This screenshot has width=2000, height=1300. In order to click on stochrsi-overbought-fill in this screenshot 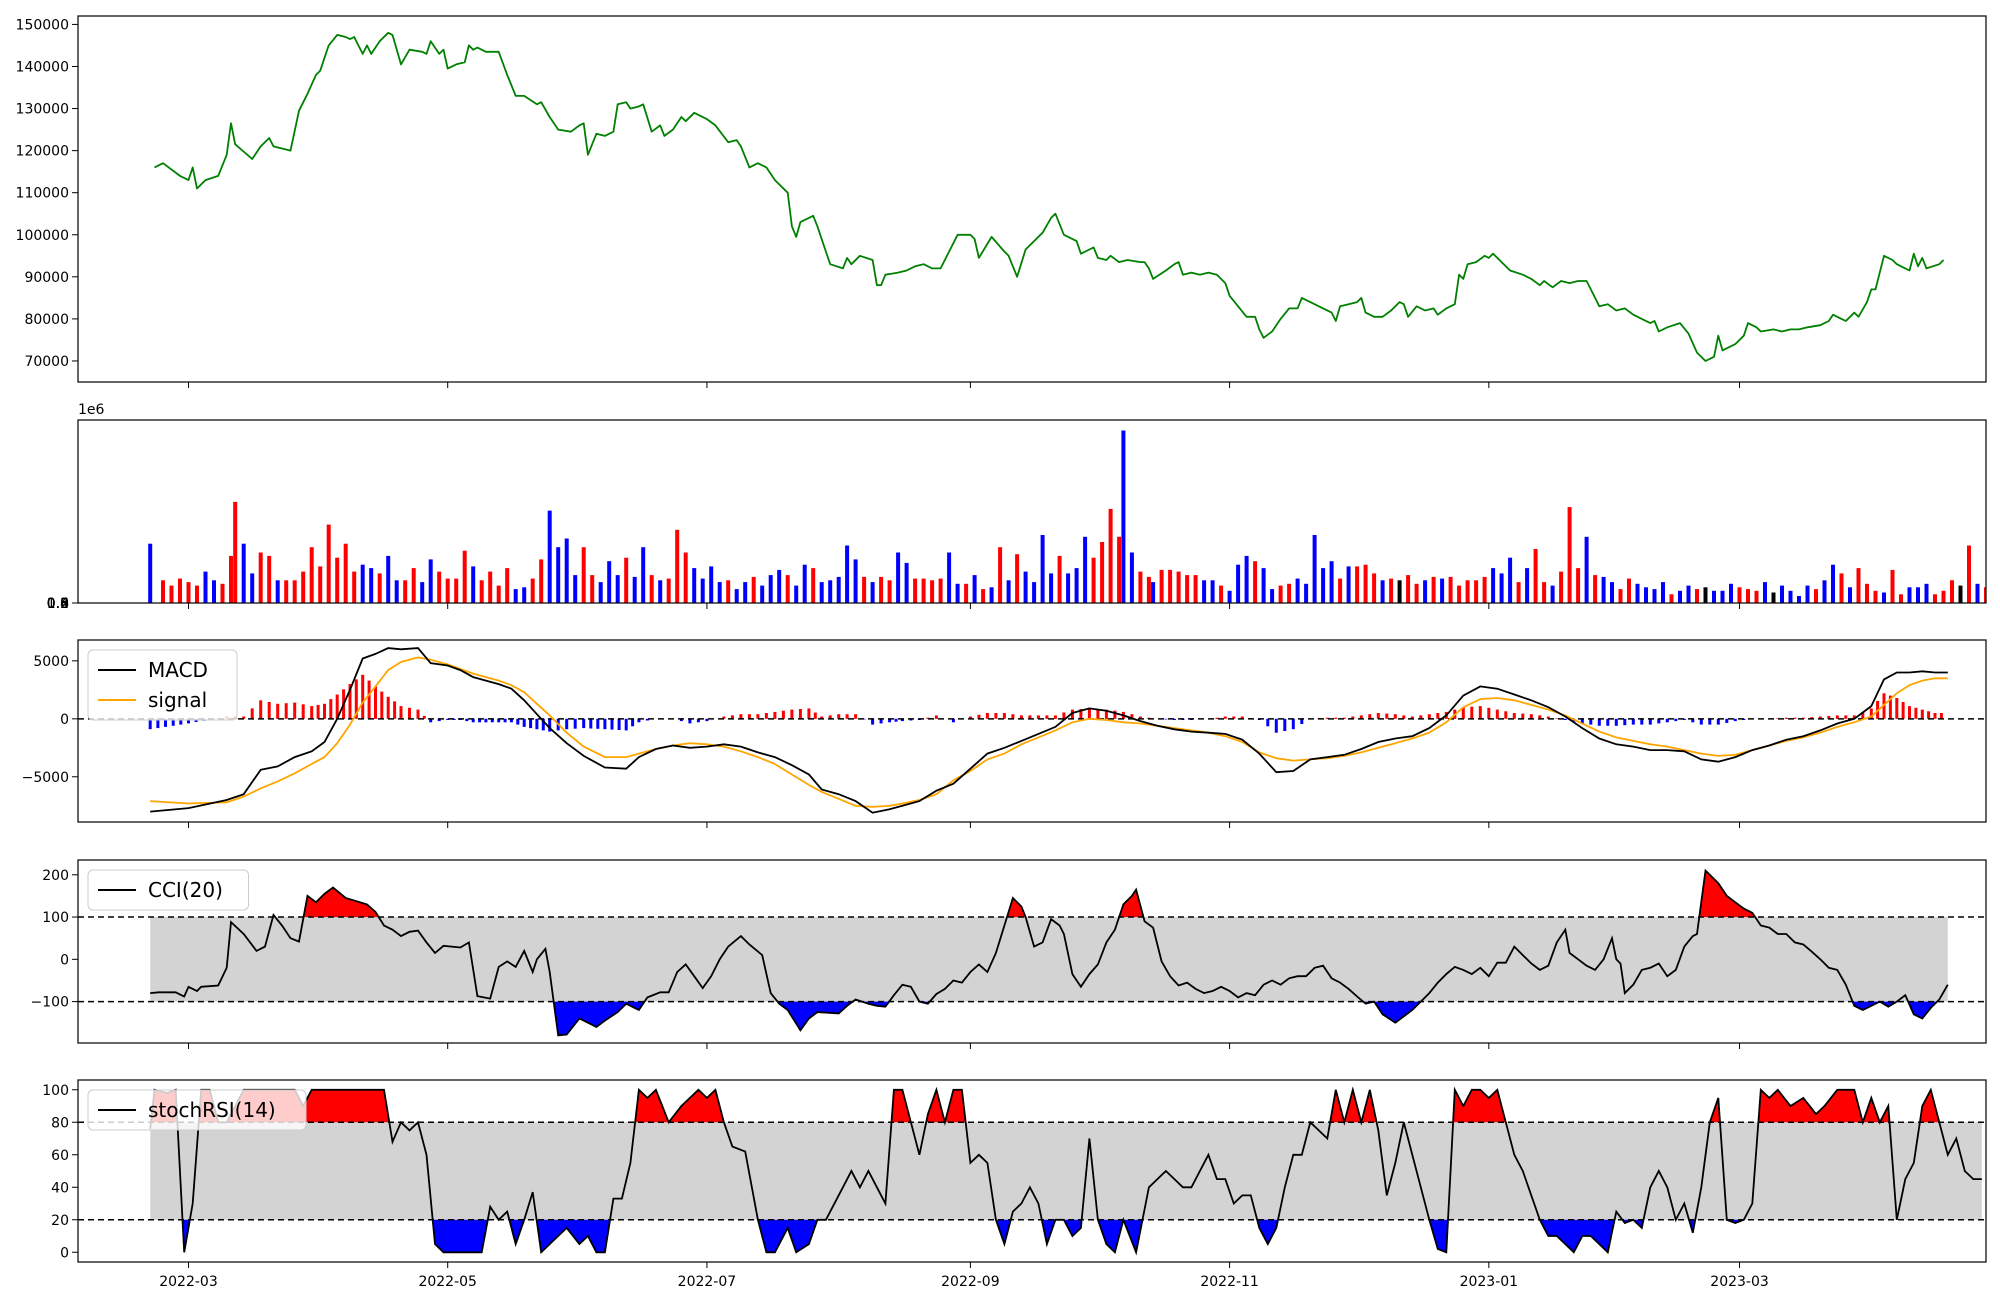, I will do `click(1337, 1106)`.